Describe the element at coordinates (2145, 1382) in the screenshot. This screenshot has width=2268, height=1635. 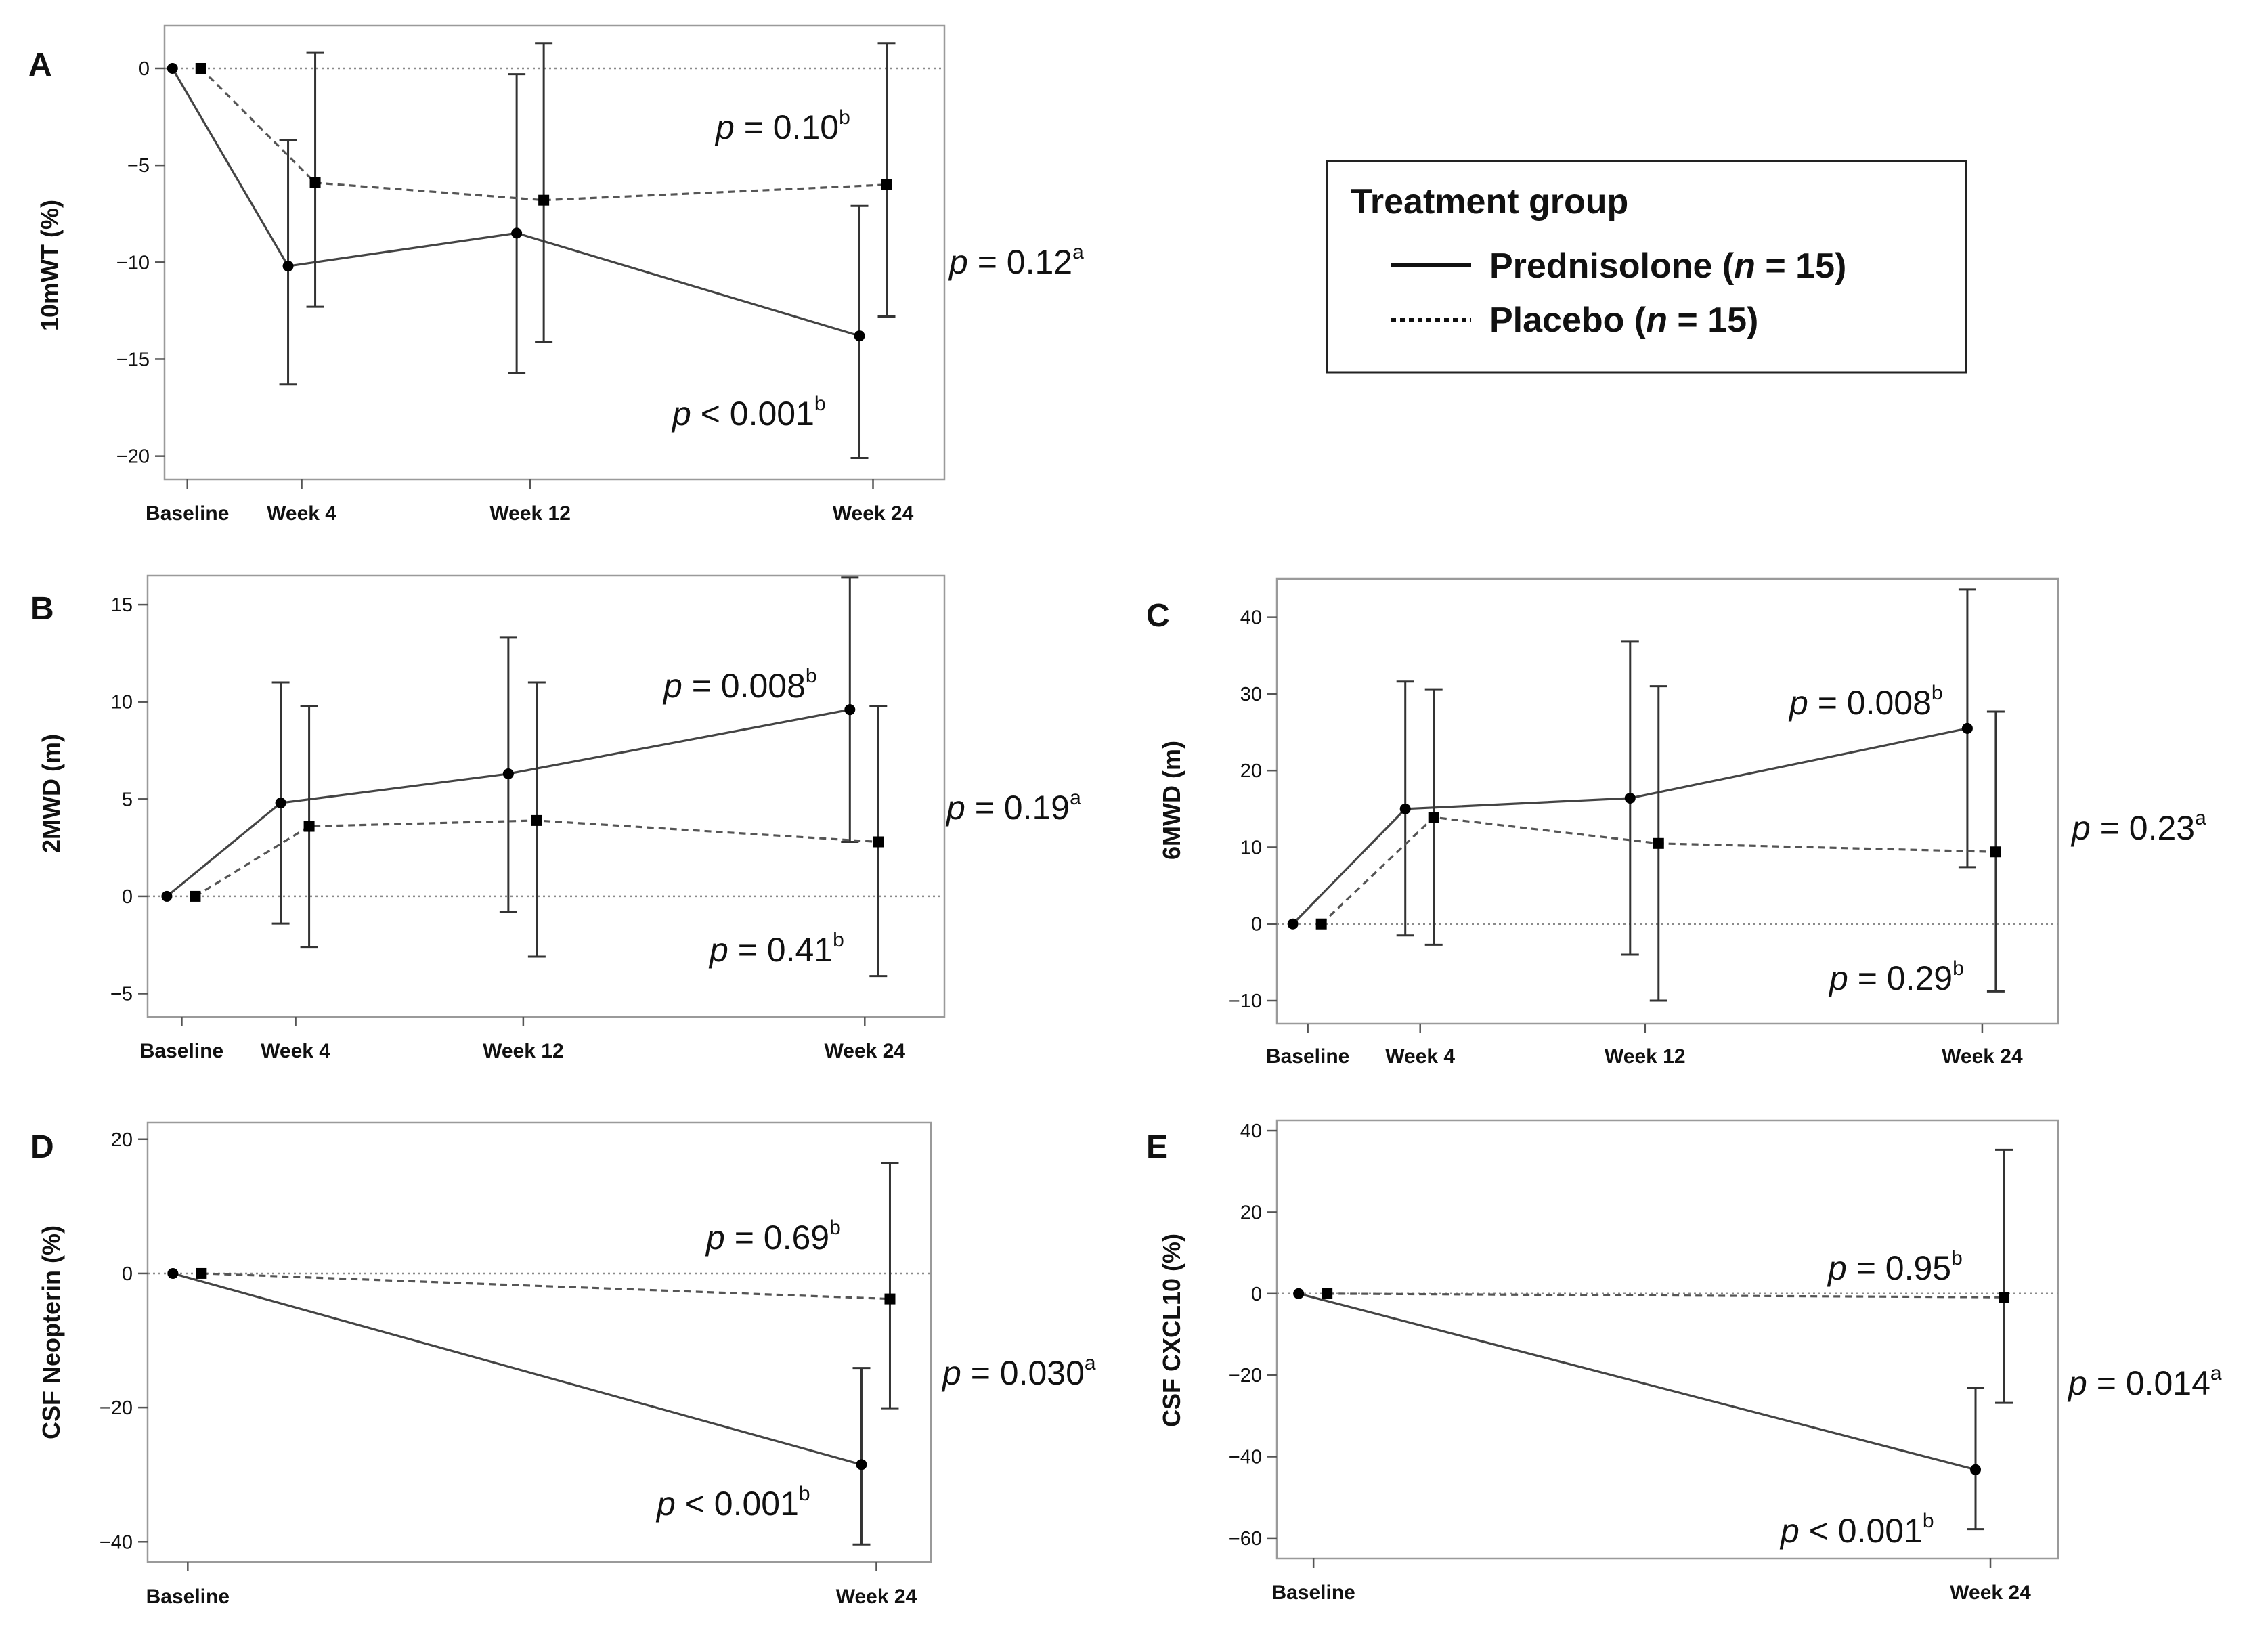
I see `p-value-annotation: p = 0.014a` at that location.